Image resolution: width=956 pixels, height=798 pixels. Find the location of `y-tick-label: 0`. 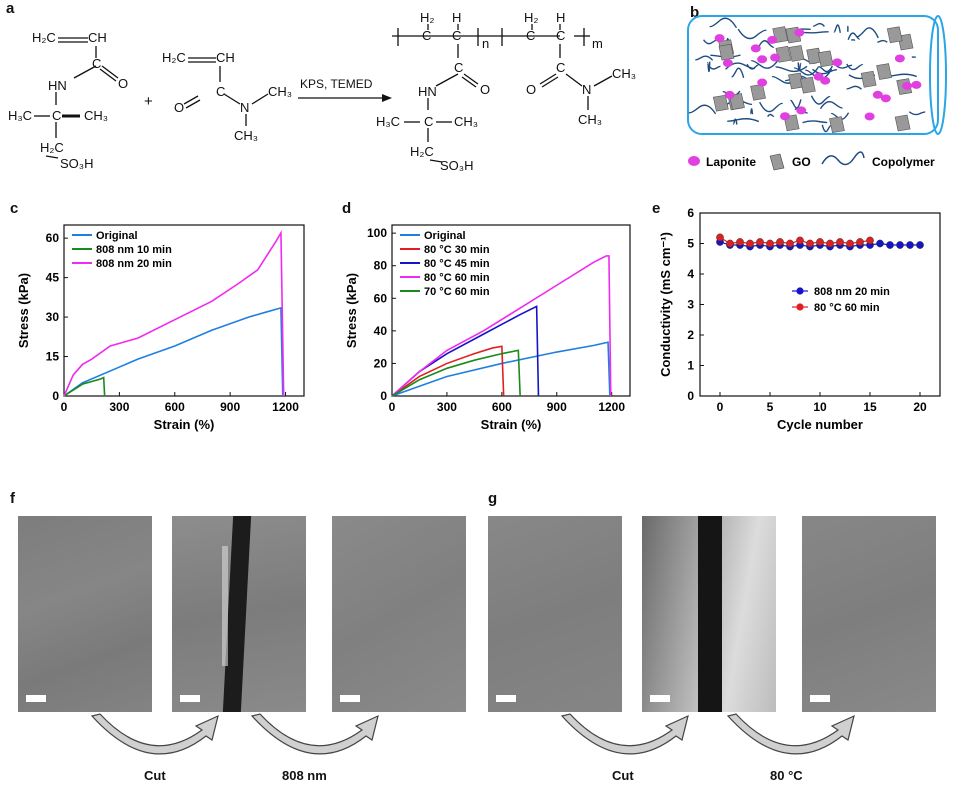

y-tick-label: 0 is located at coordinates (383, 396).